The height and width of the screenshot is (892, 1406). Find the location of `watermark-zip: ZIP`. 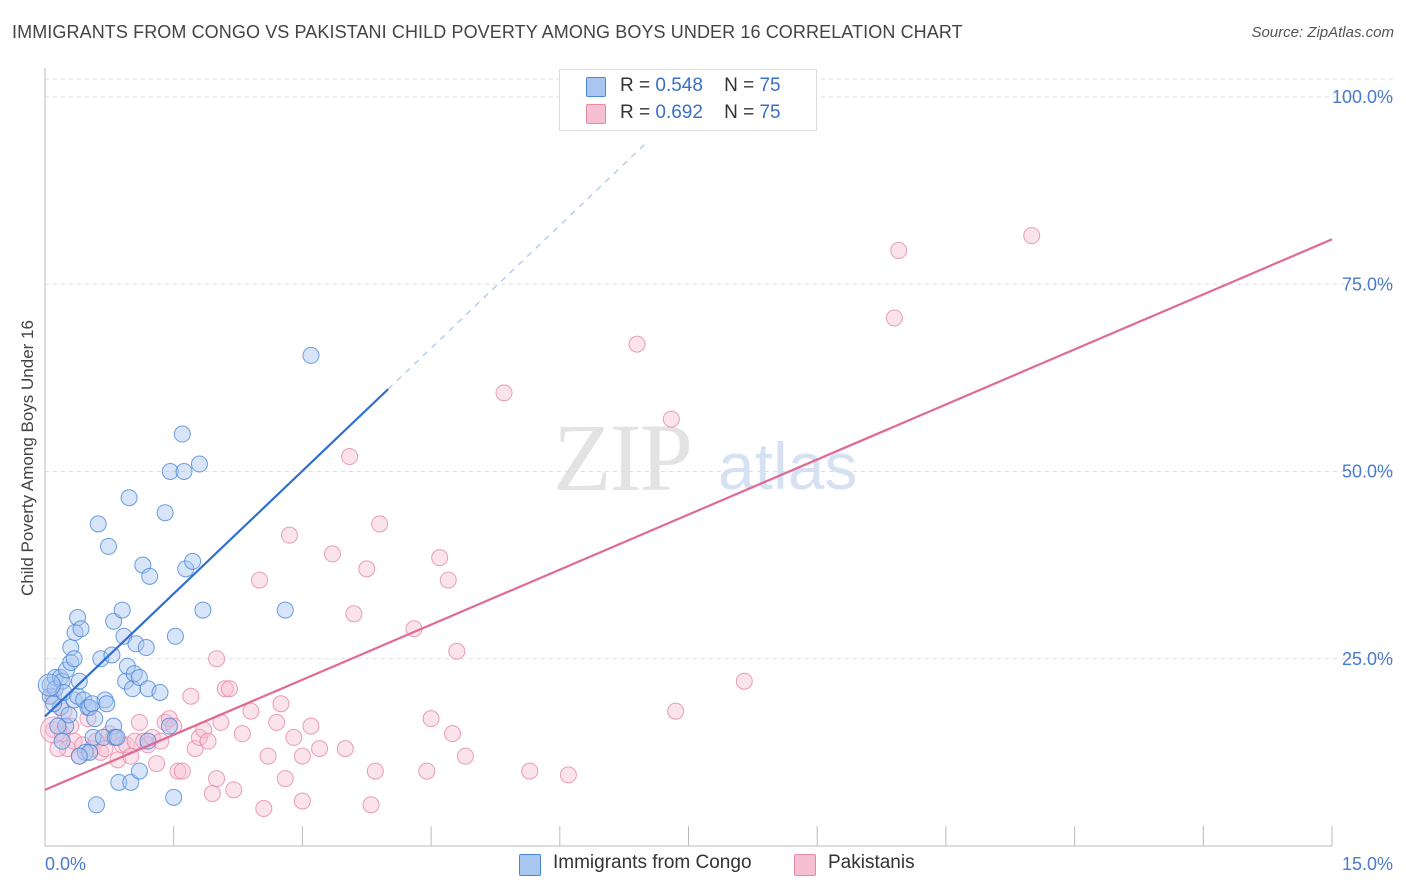

watermark-zip: ZIP is located at coordinates (623, 457).